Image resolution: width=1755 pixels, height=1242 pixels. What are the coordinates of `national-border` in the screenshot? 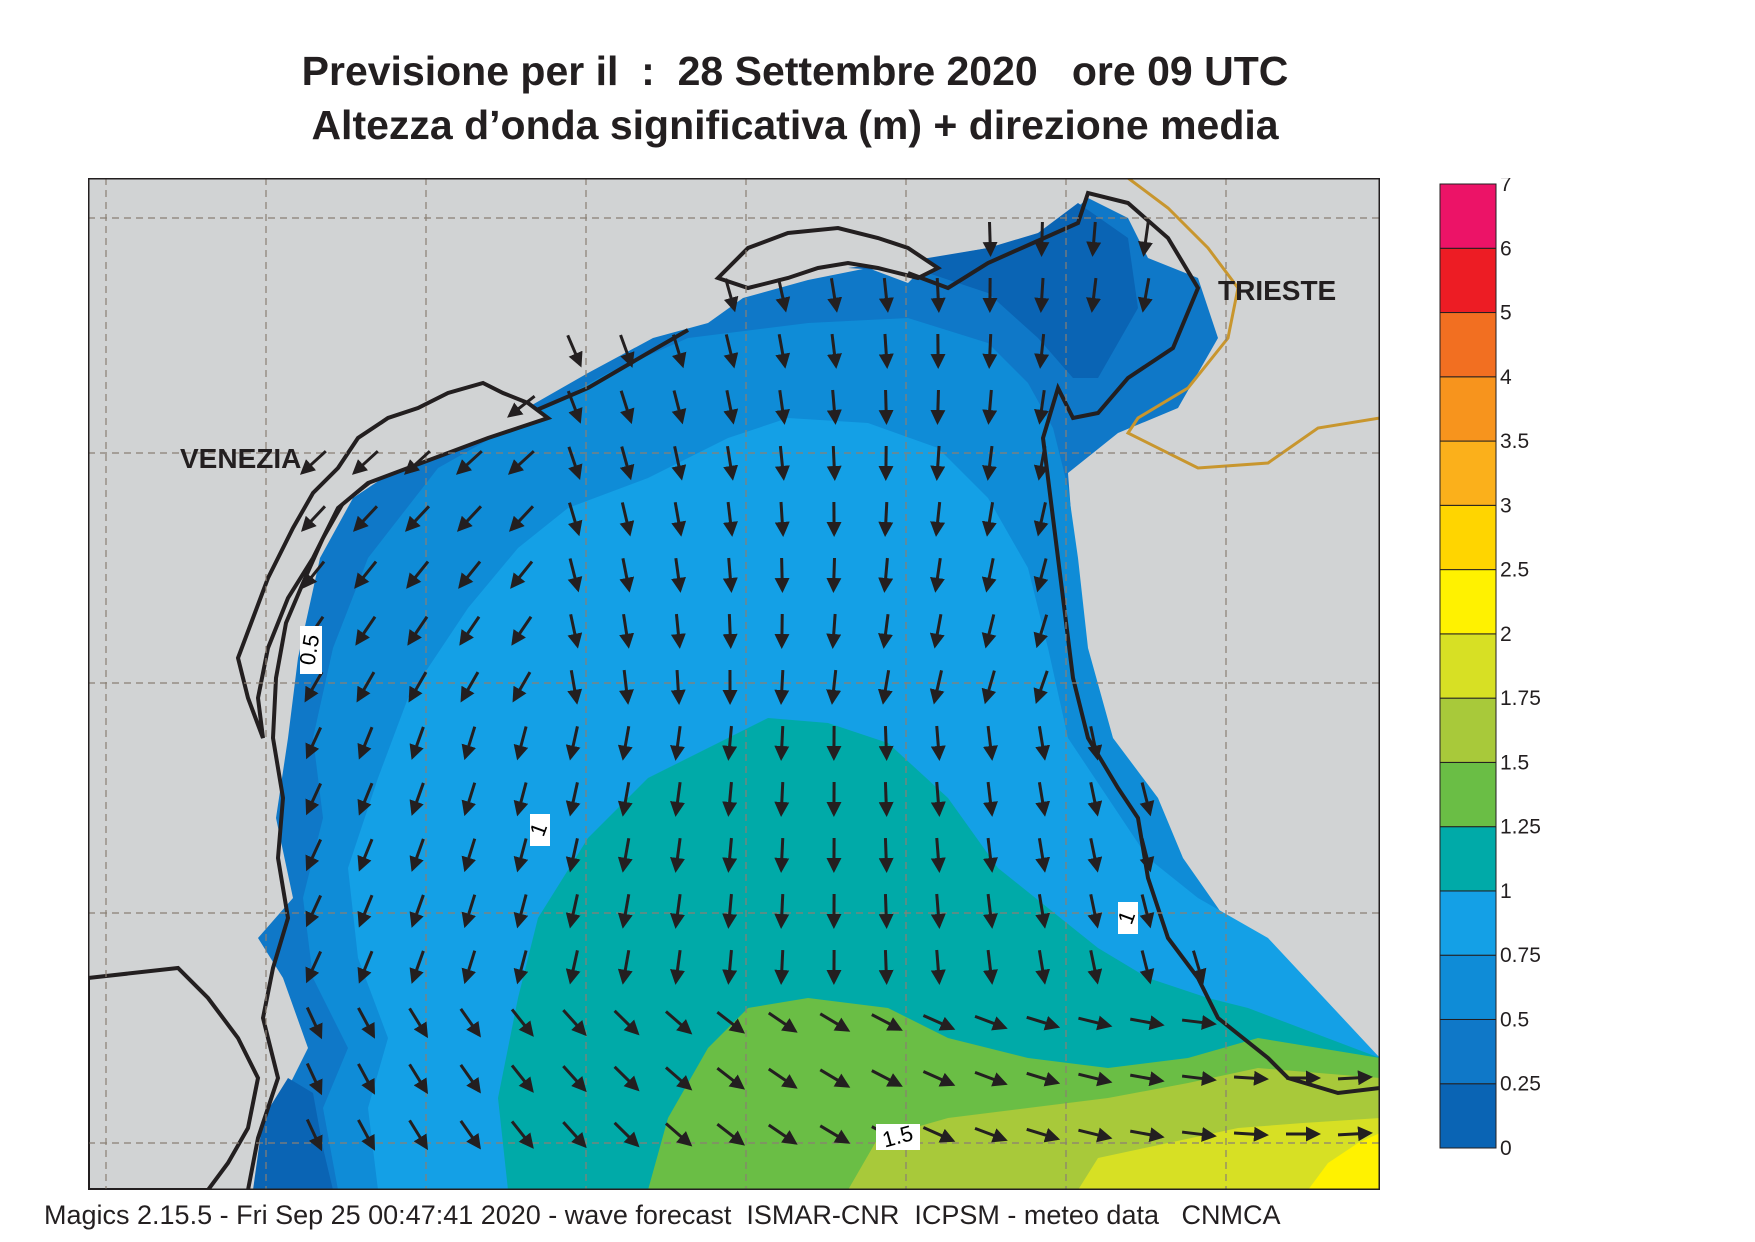 It's located at (1252, 324).